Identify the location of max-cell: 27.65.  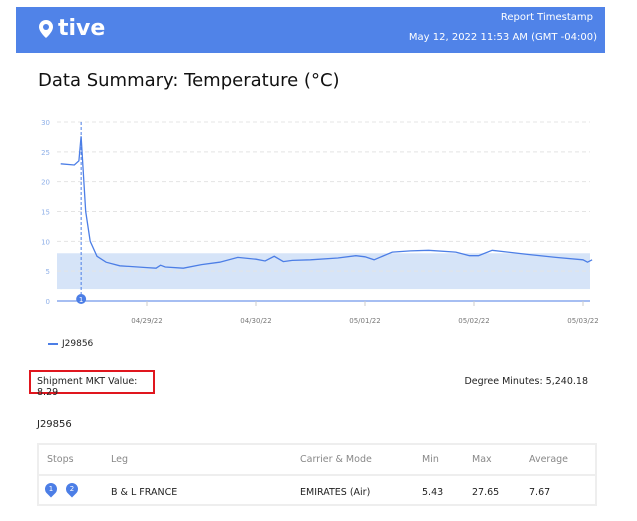
(486, 492).